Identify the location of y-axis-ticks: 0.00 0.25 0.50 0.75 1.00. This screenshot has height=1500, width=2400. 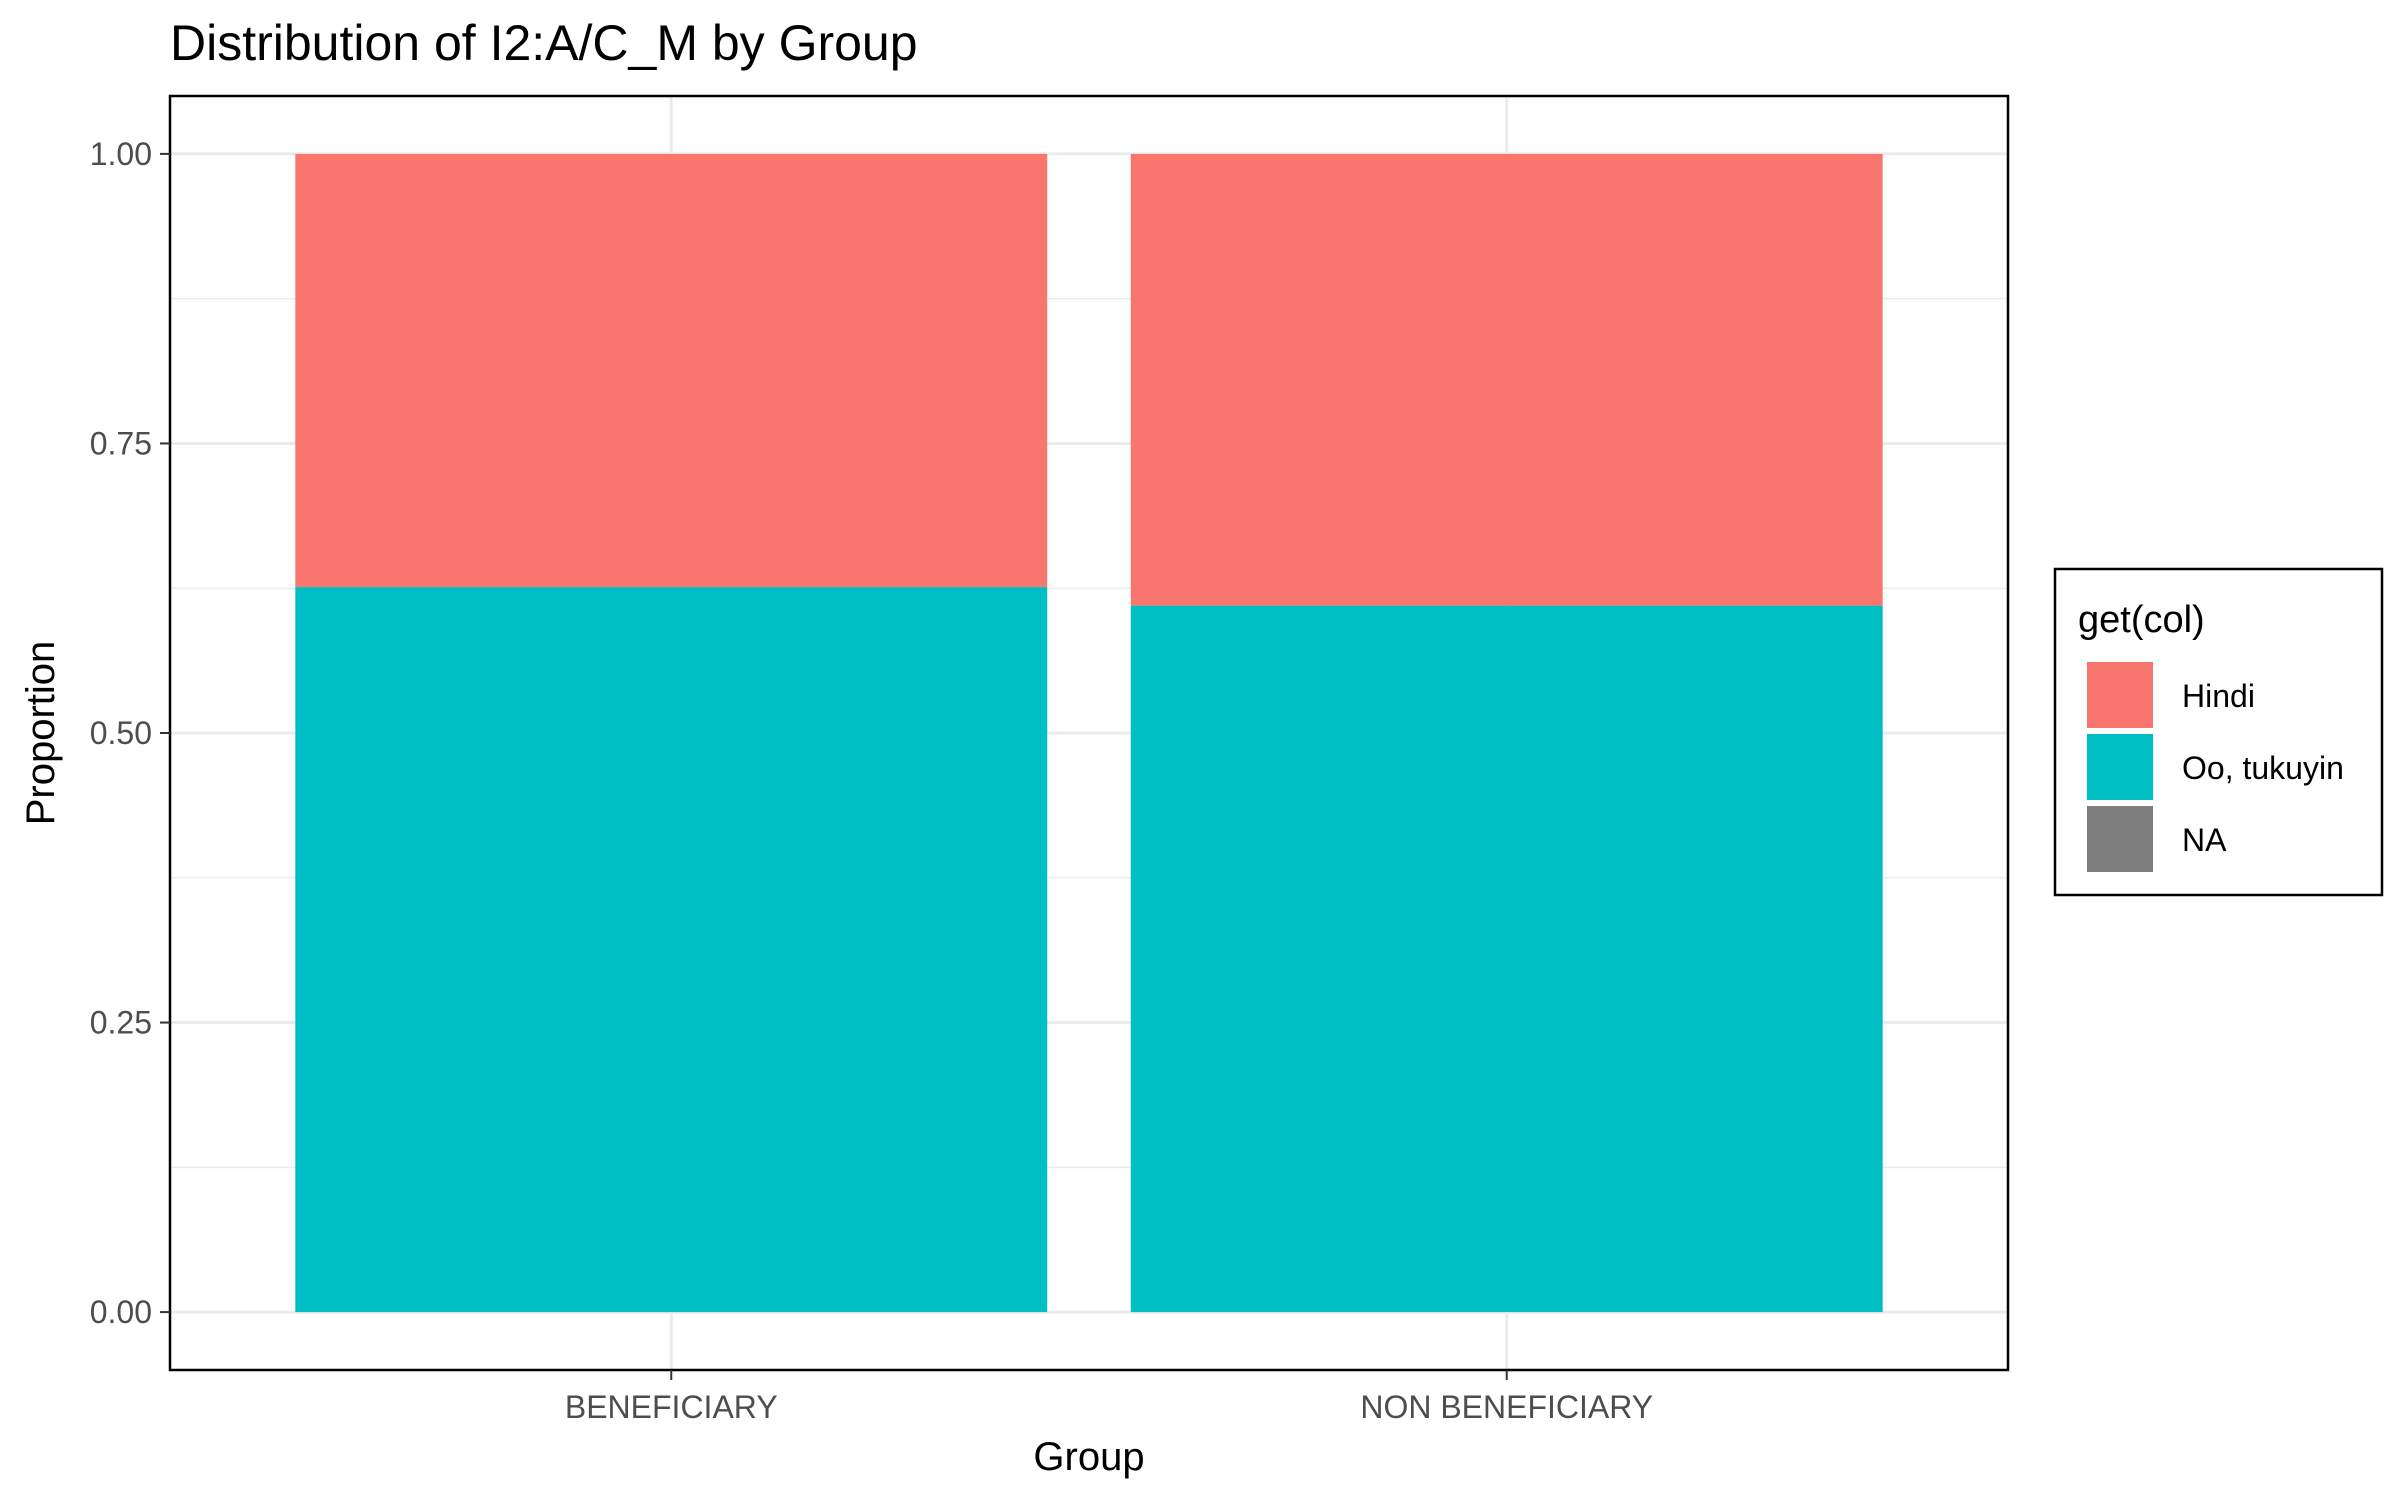
(130, 733).